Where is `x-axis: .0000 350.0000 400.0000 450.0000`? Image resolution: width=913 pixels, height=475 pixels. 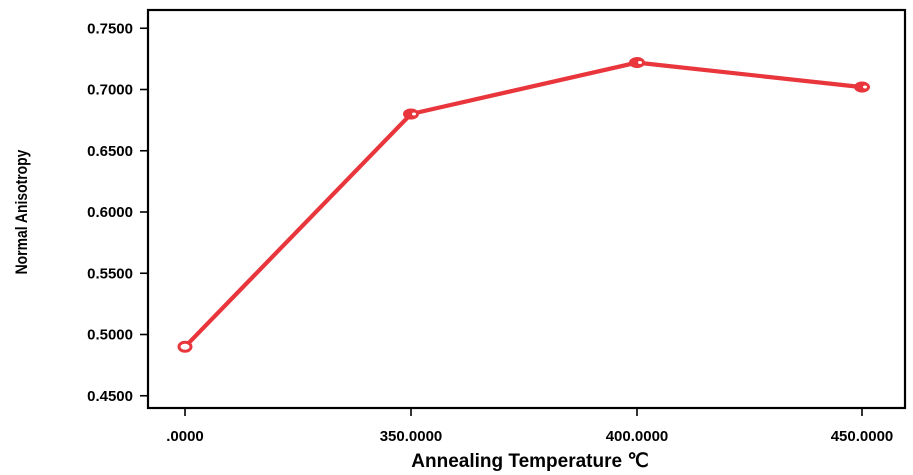
x-axis: .0000 350.0000 400.0000 450.0000 is located at coordinates (529, 426).